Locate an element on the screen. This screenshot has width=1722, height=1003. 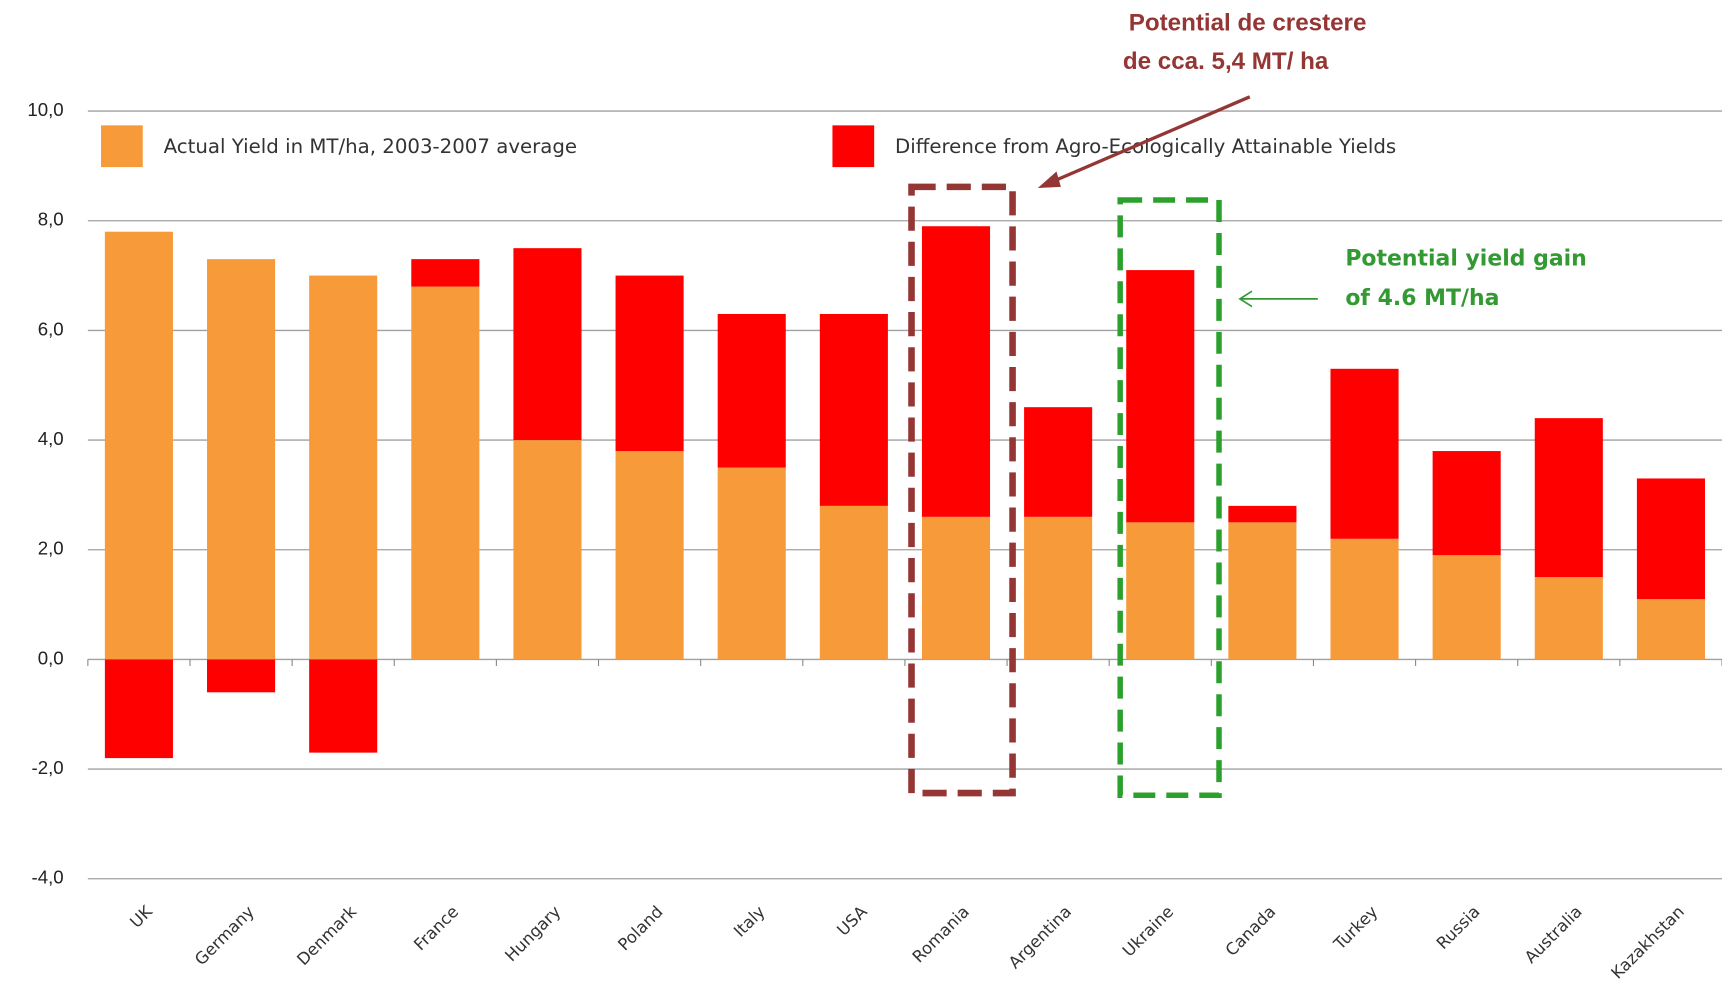
annotation-arrow is located at coordinates (1147, 141).